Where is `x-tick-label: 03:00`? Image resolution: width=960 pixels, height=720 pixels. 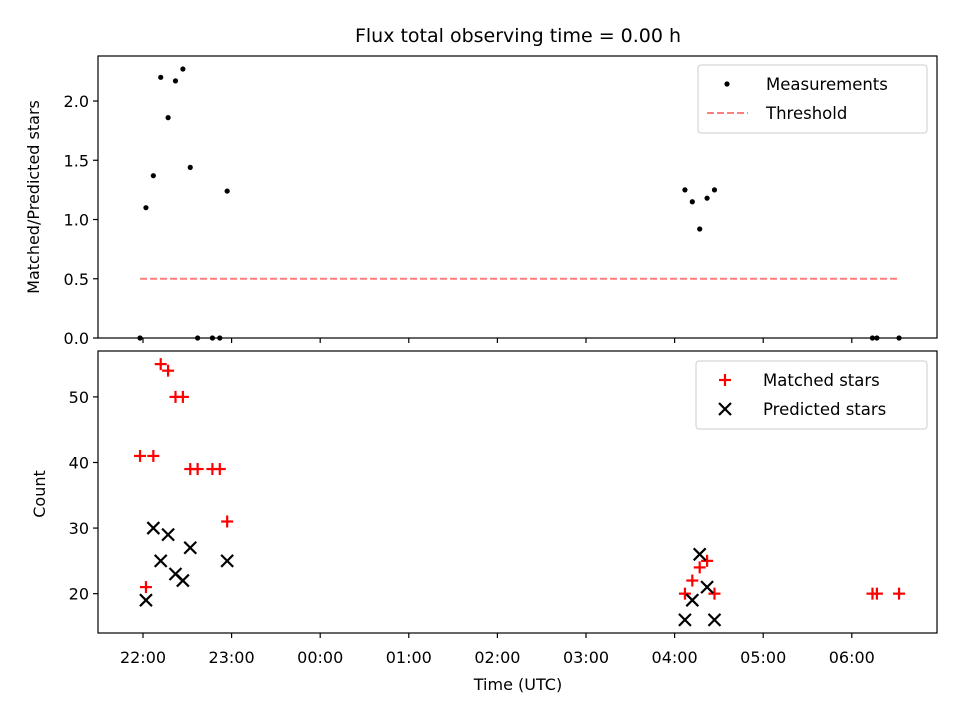
x-tick-label: 03:00 is located at coordinates (586, 657).